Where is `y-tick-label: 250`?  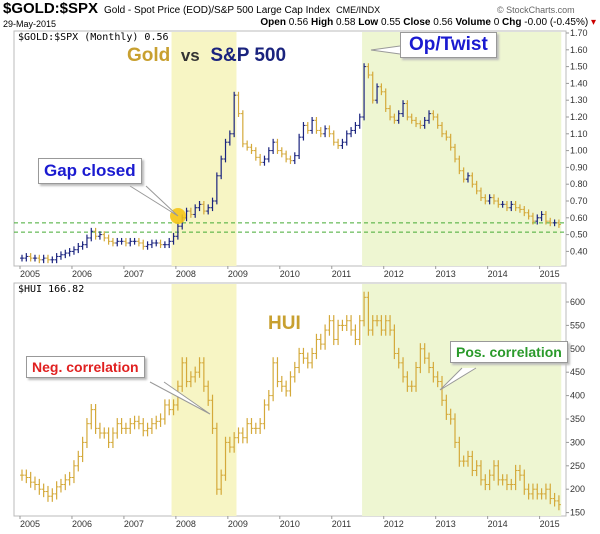
y-tick-label: 250 is located at coordinates (577, 466).